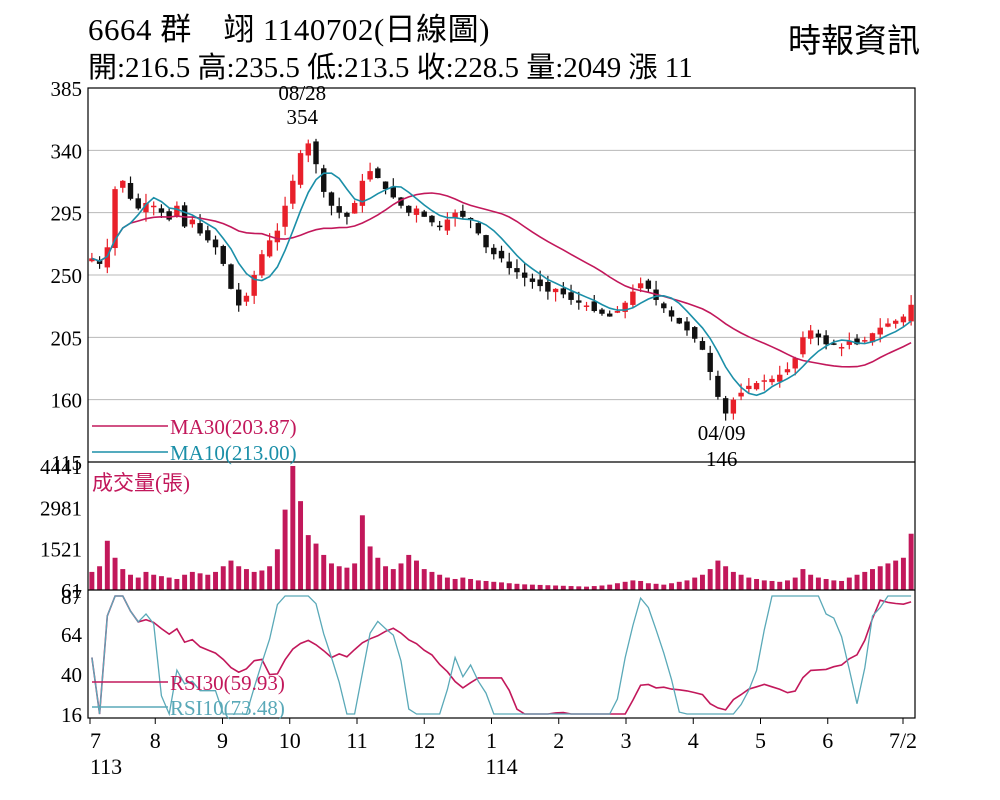 This screenshot has height=800, width=1000. Describe the element at coordinates (72, 635) in the screenshot. I see `rsi-tick-label: 64` at that location.